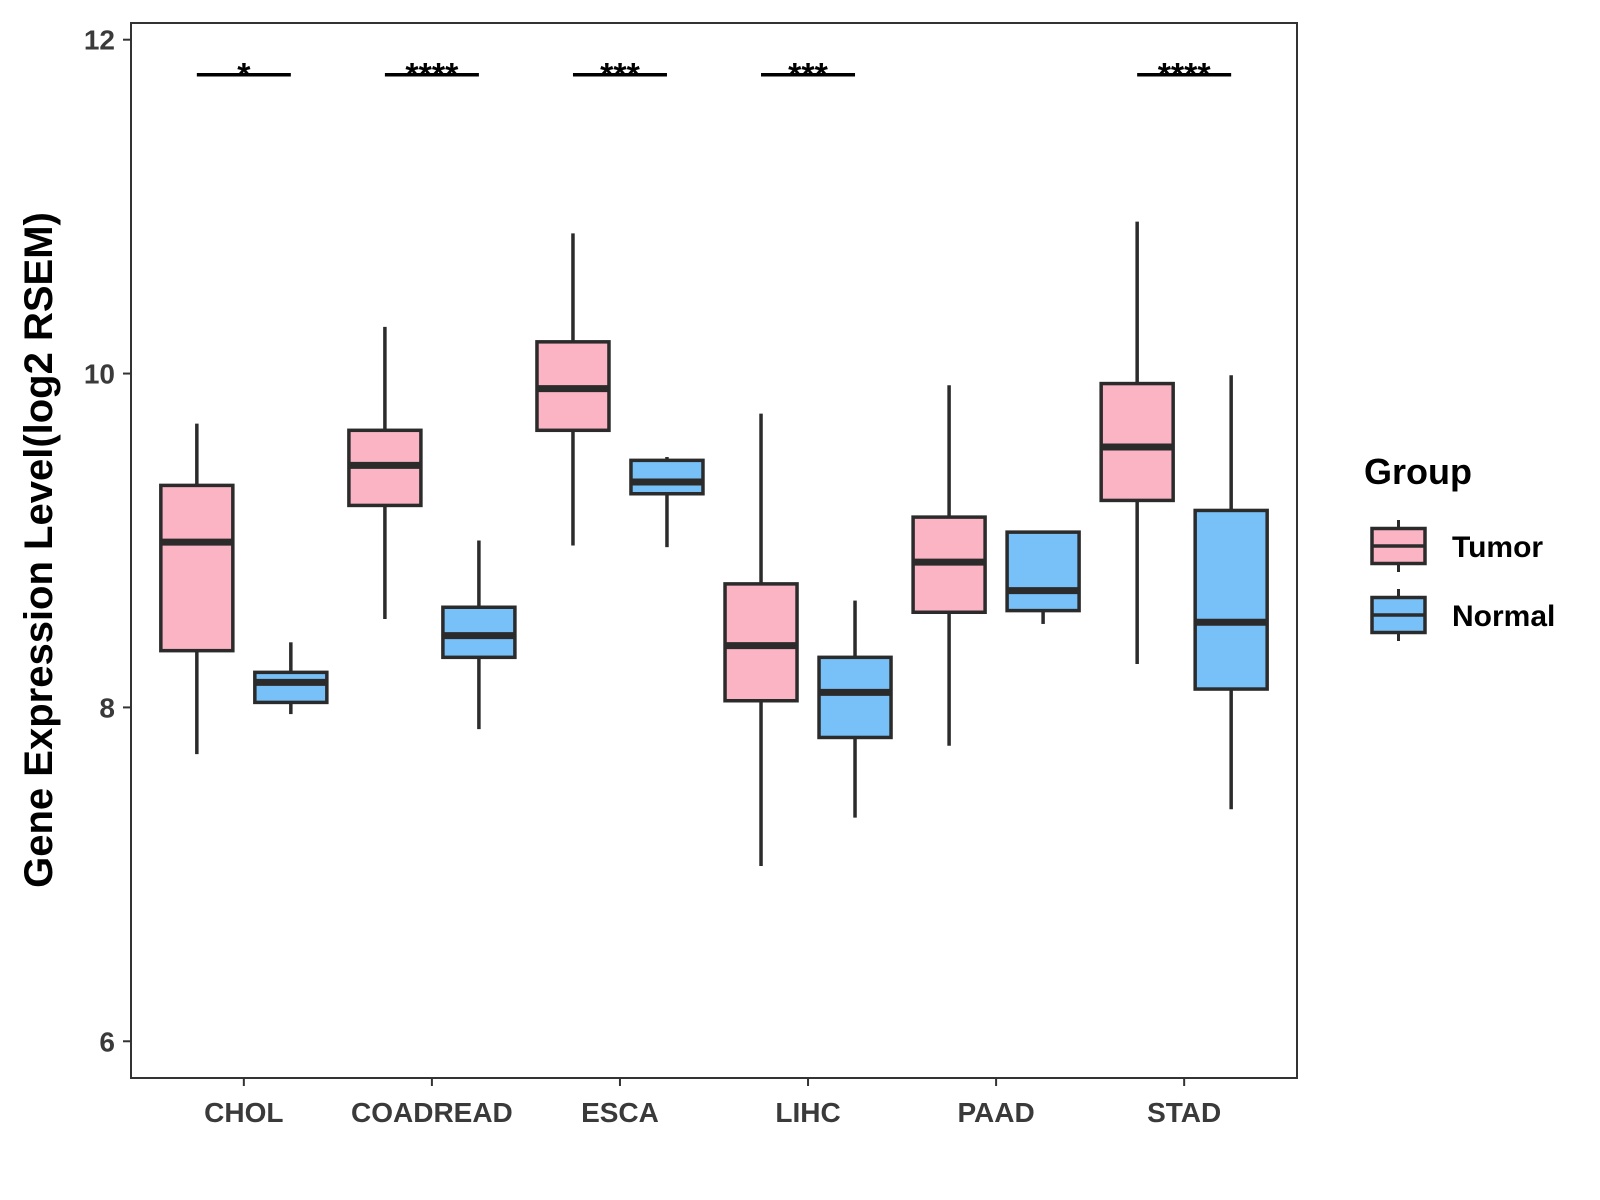  Describe the element at coordinates (667, 477) in the screenshot. I see `box-esca-normal` at that location.